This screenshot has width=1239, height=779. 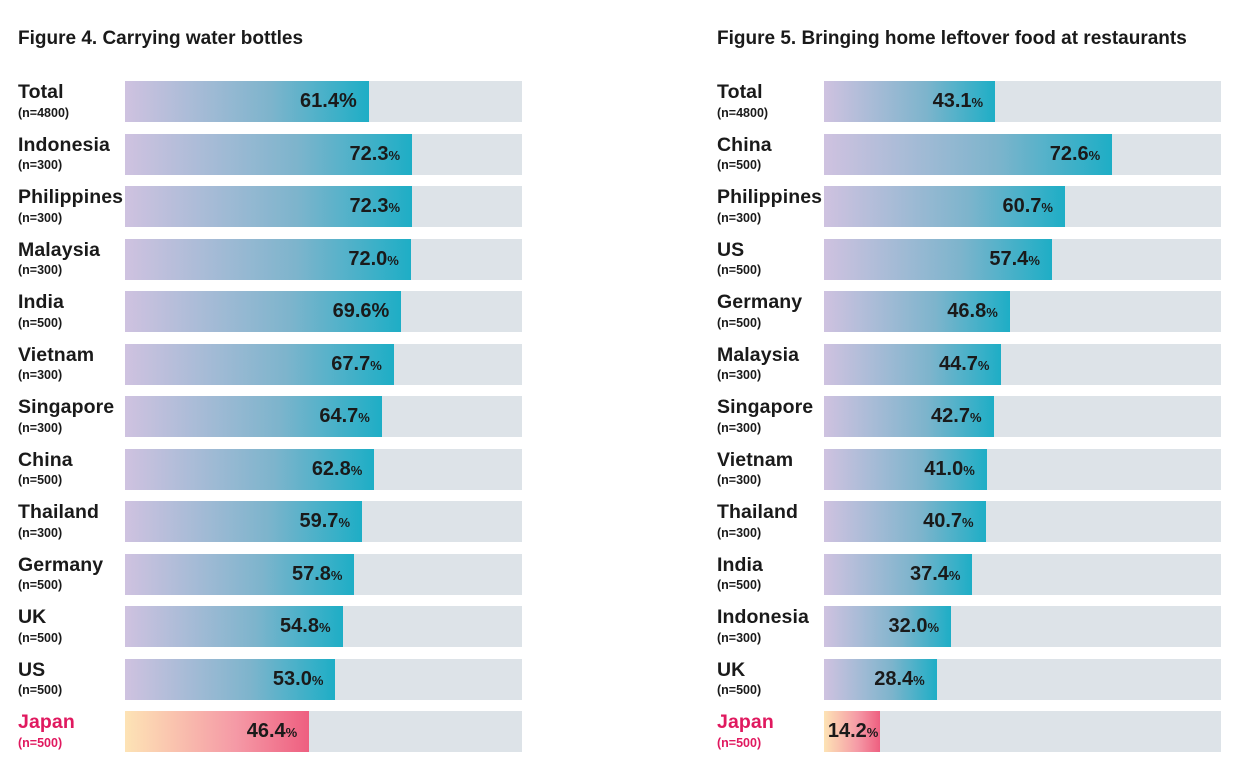 I want to click on bar-track: 72.0%, so click(x=323, y=259).